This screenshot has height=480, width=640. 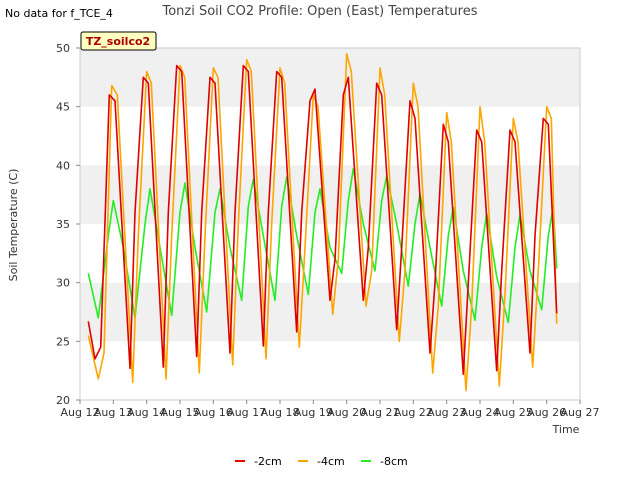 I want to click on x-tick-label: Aug 23, so click(x=446, y=412).